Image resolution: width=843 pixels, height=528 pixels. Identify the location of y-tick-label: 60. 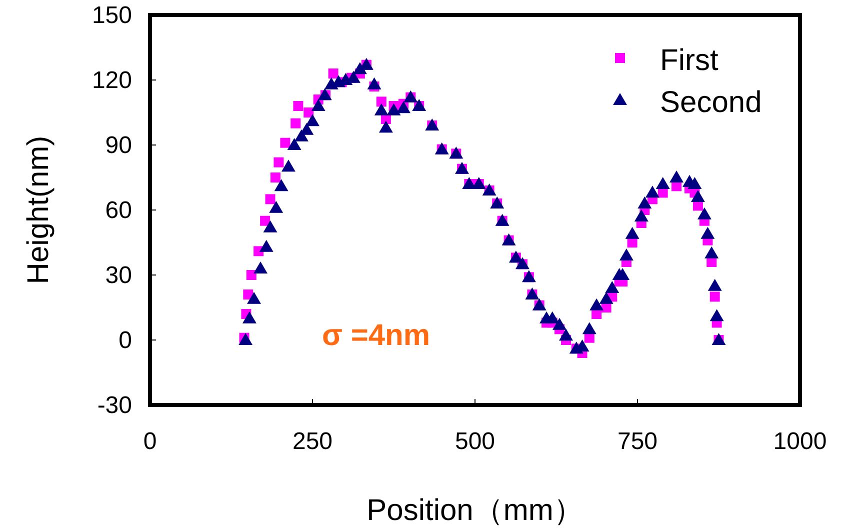
(118, 210).